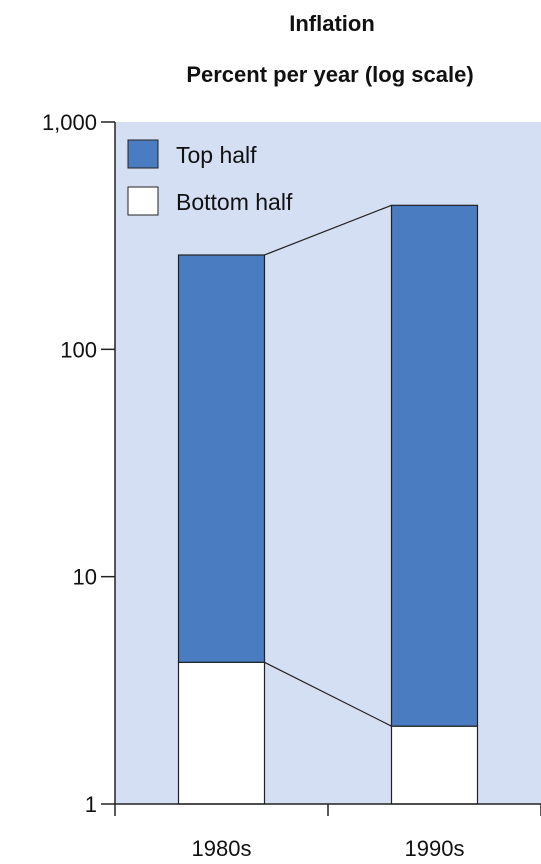  I want to click on legend-swatch-bottom-half, so click(143, 201).